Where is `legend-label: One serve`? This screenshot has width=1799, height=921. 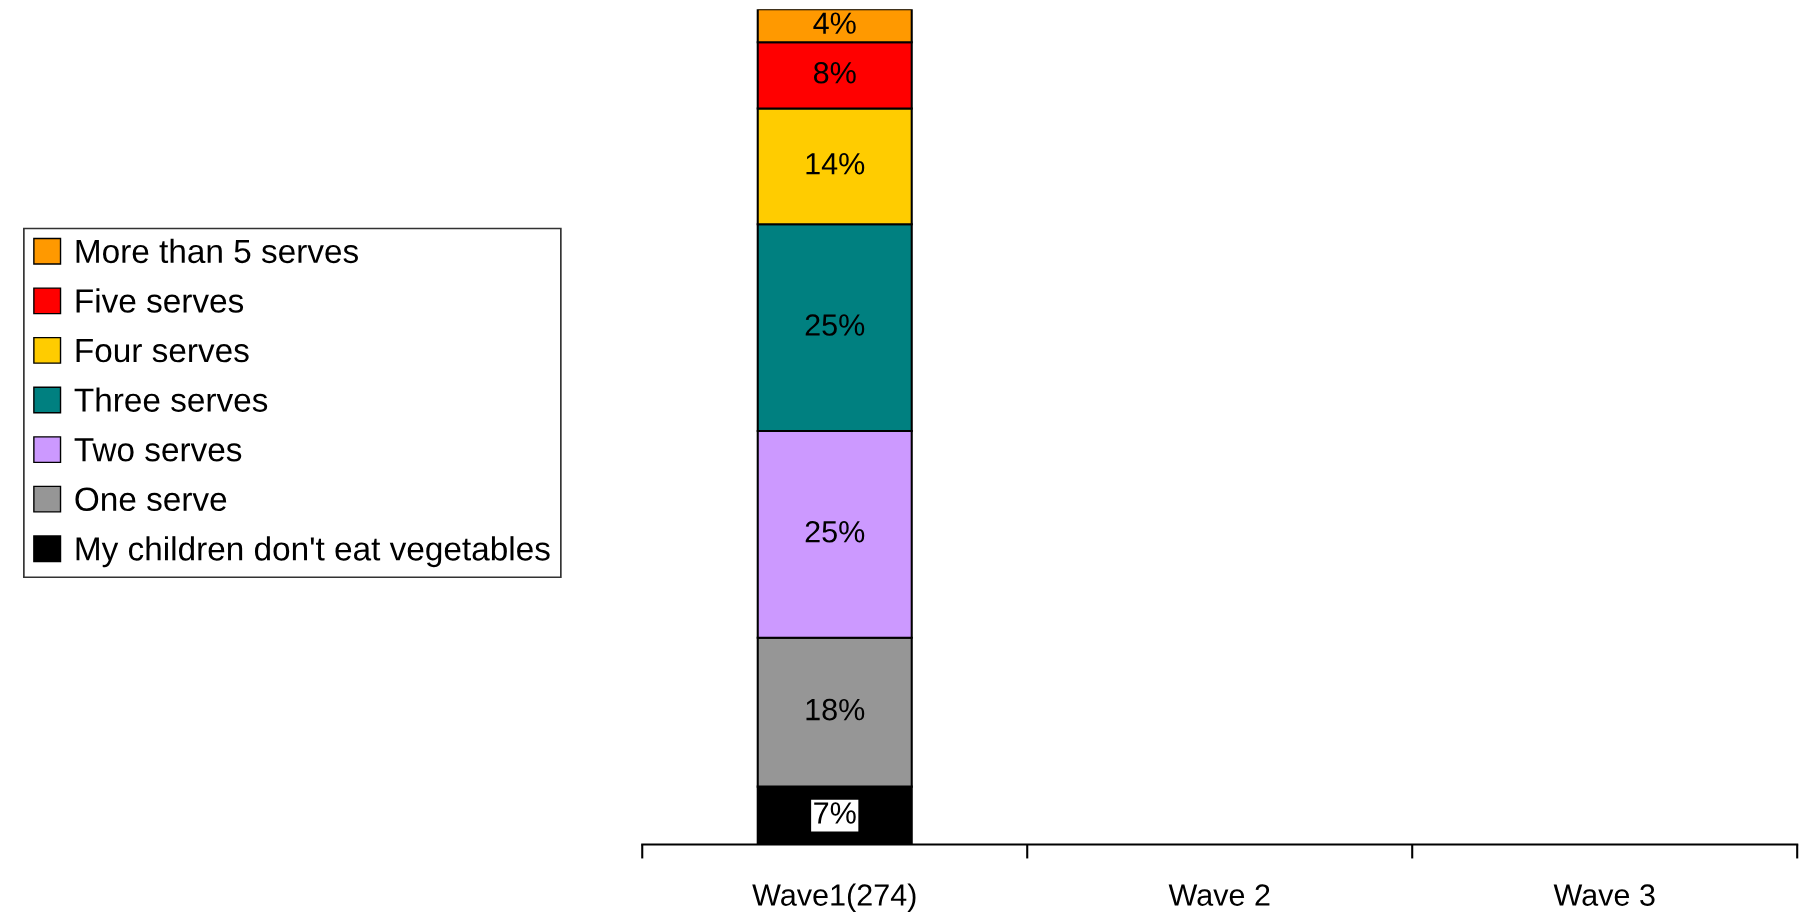 legend-label: One serve is located at coordinates (151, 499).